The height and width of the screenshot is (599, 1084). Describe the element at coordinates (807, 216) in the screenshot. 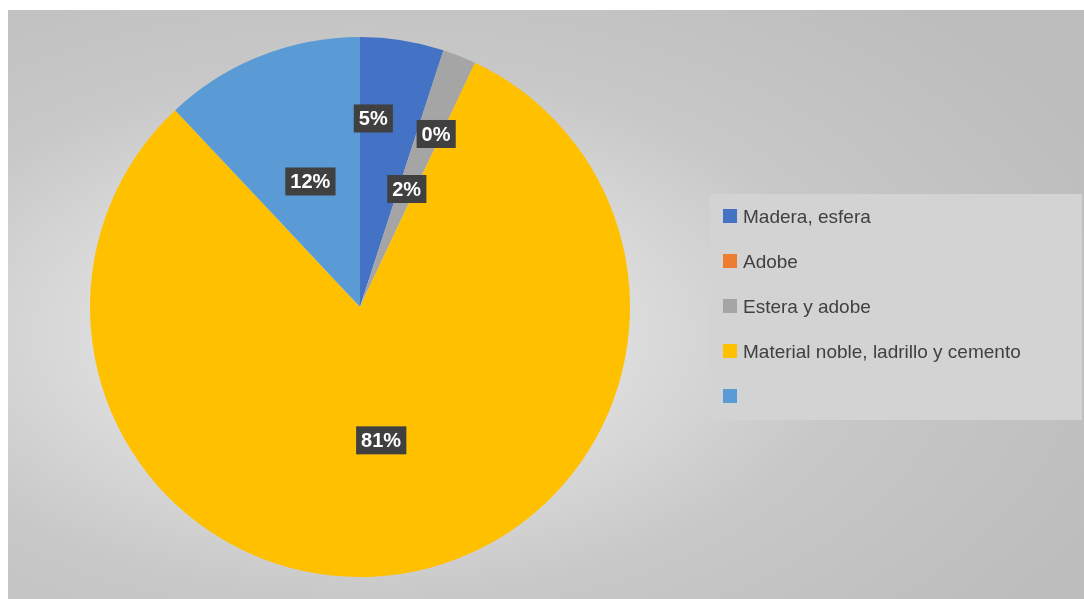

I see `legend-label: Madera, esfera` at that location.